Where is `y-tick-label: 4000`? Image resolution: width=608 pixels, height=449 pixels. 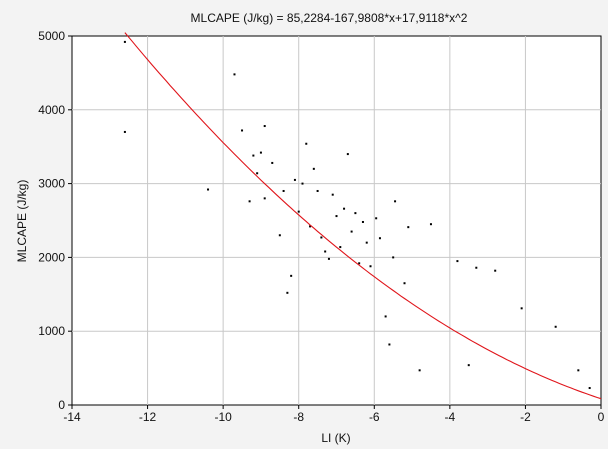
y-tick-label: 4000 is located at coordinates (51, 110).